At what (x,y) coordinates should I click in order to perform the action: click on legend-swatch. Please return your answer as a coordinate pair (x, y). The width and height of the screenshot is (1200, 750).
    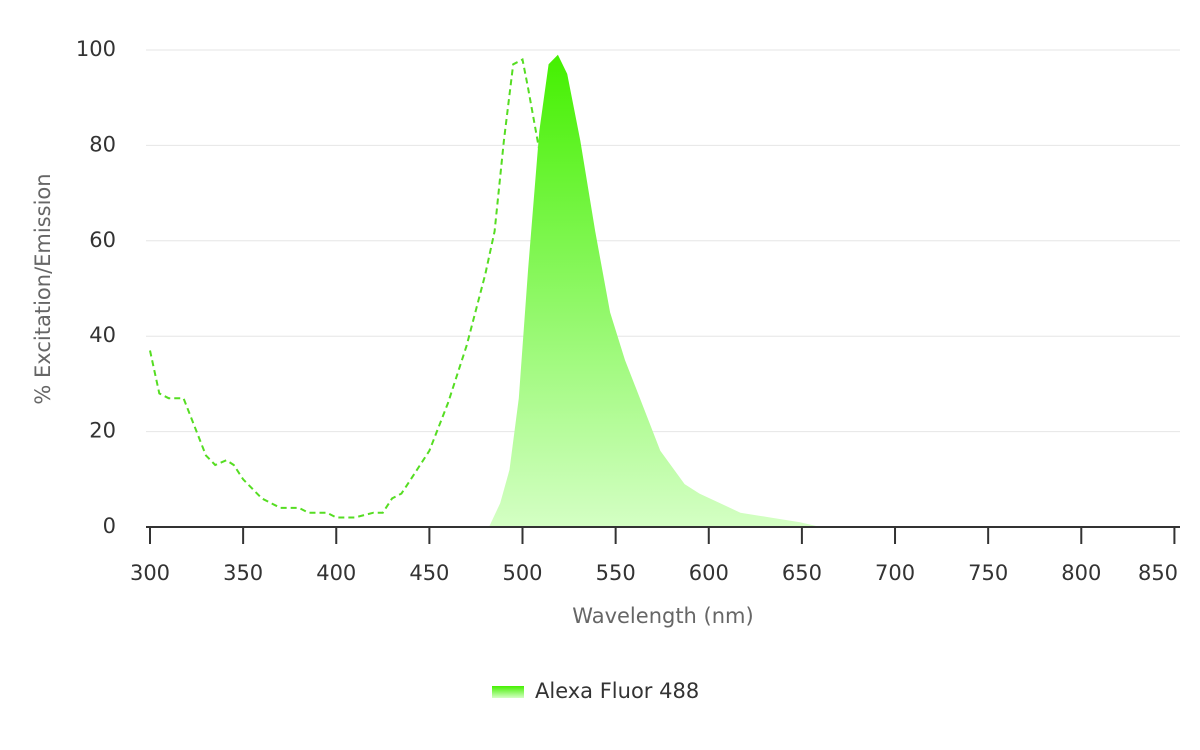
    Looking at the image, I should click on (508, 692).